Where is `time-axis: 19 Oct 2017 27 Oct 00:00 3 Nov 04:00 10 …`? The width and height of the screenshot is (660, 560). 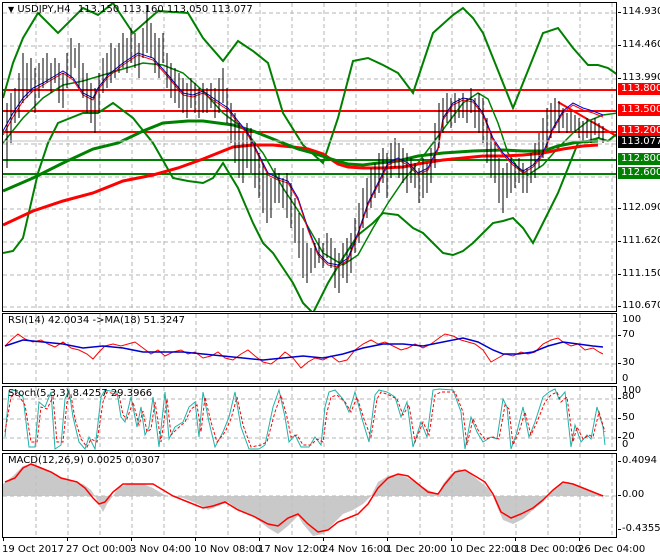
time-axis: 19 Oct 2017 27 Oct 00:00 3 Nov 04:00 10 … is located at coordinates (330, 548).